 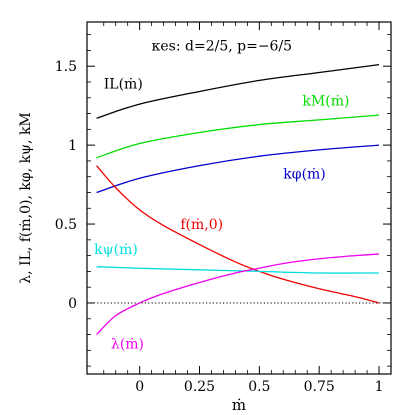 What do you see at coordinates (304, 174) in the screenshot?
I see `series-label: kφ(ṁ)` at bounding box center [304, 174].